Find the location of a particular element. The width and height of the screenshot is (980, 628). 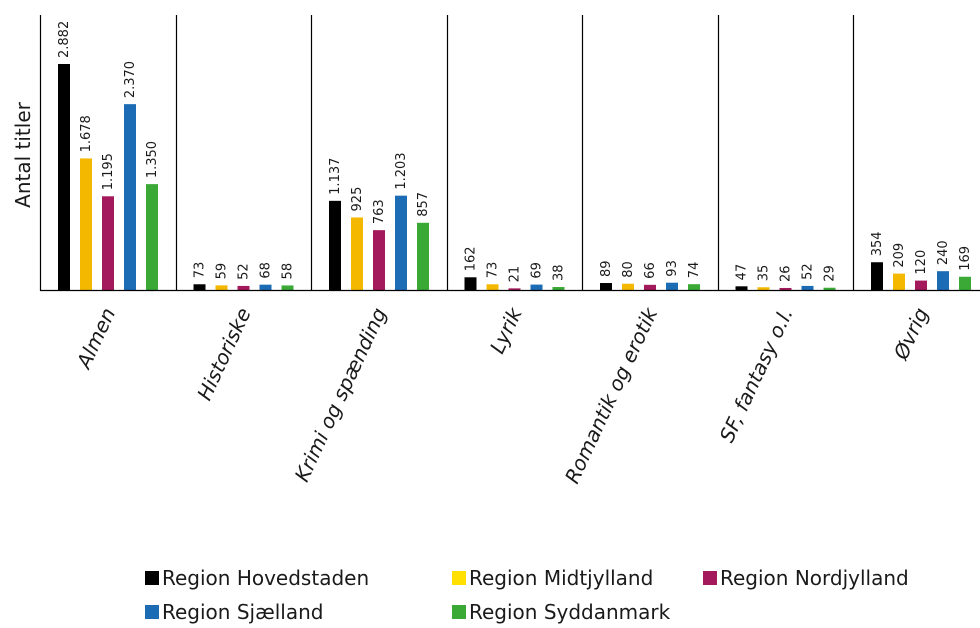

legend-item: Region Syddanmark is located at coordinates (561, 612).